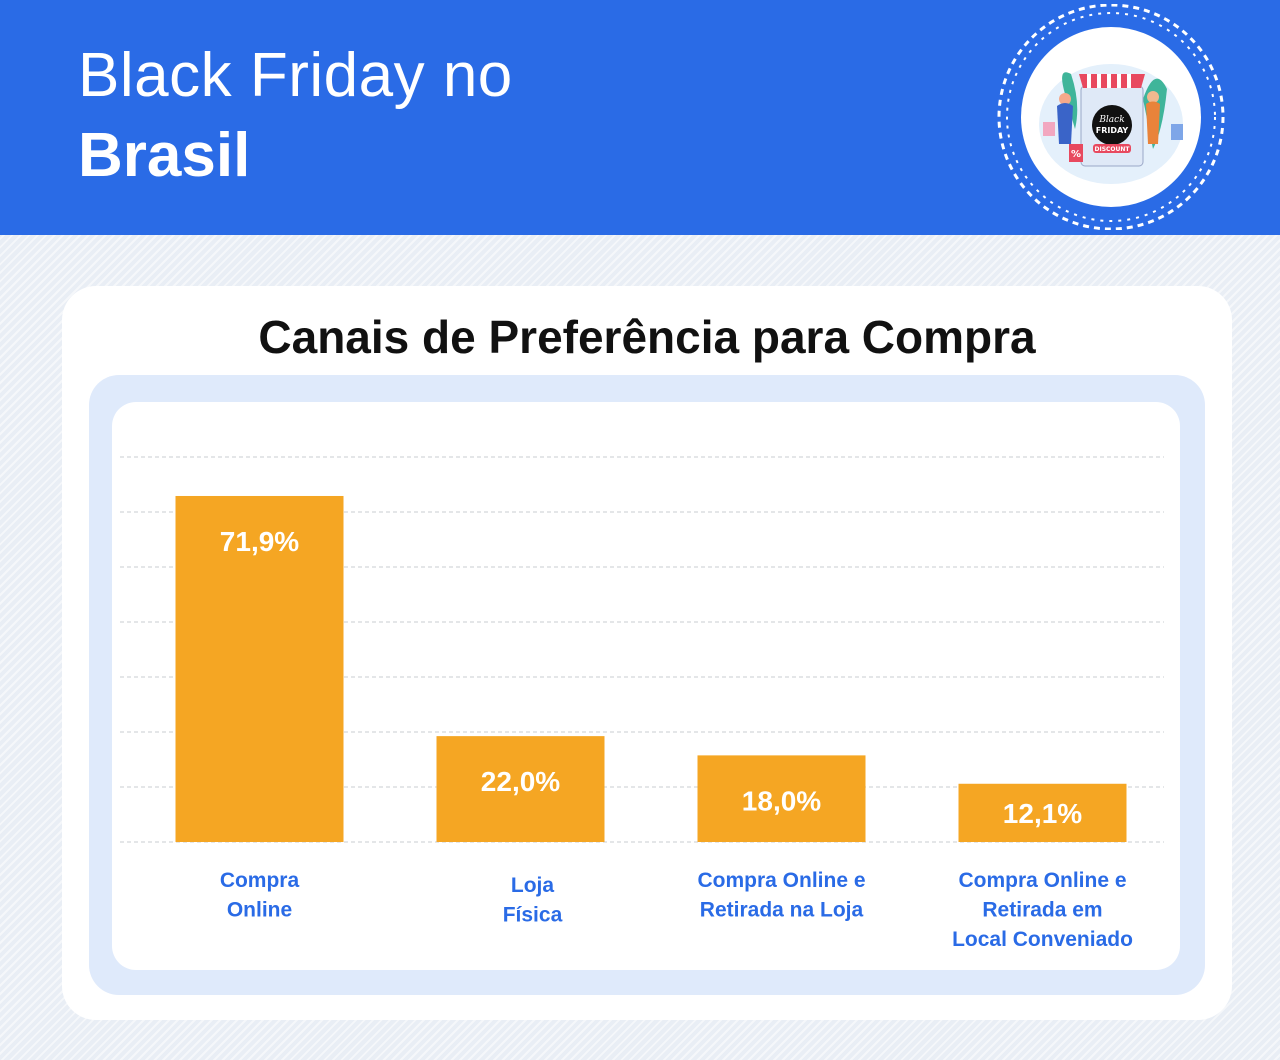 This screenshot has height=1060, width=1280. I want to click on category-label-4-line-2: Retirada em, so click(1042, 910).